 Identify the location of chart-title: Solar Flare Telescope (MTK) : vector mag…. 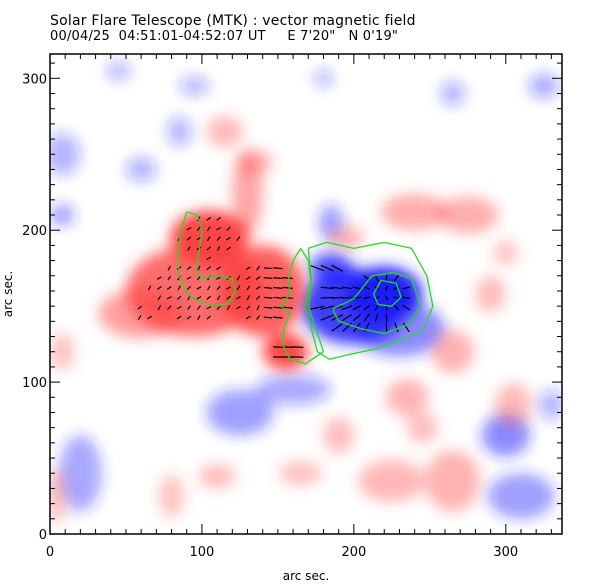
(233, 21).